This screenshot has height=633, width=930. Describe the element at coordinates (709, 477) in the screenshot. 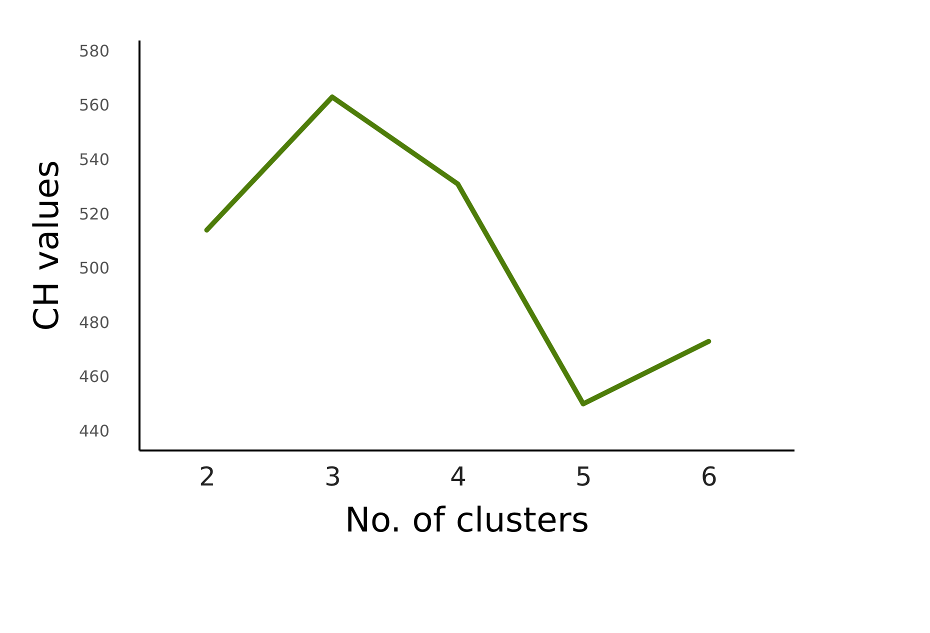

I see `x-tick-label: 6` at that location.